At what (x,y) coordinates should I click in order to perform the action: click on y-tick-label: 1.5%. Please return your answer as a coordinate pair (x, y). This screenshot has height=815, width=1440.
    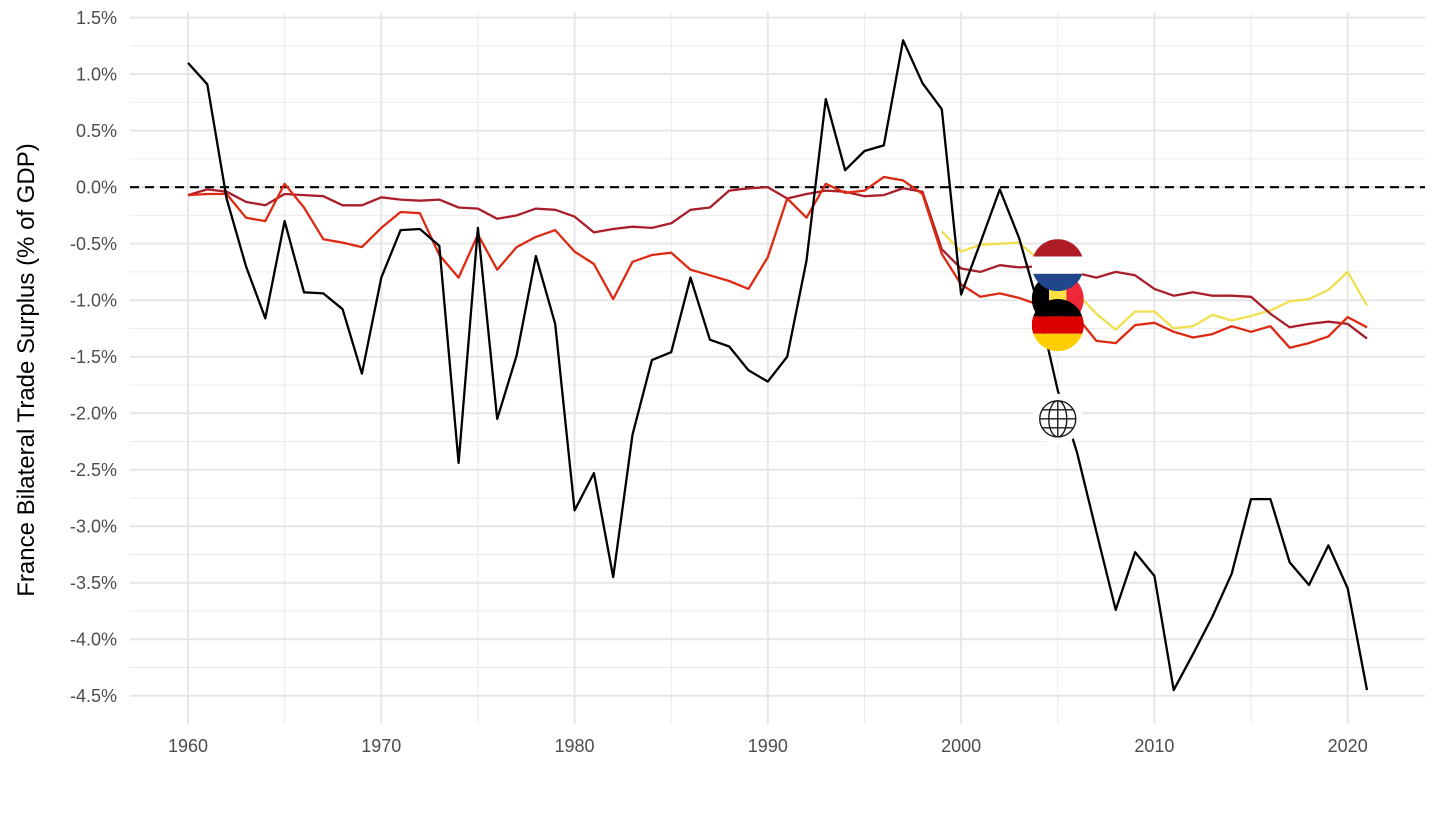
    Looking at the image, I should click on (96, 18).